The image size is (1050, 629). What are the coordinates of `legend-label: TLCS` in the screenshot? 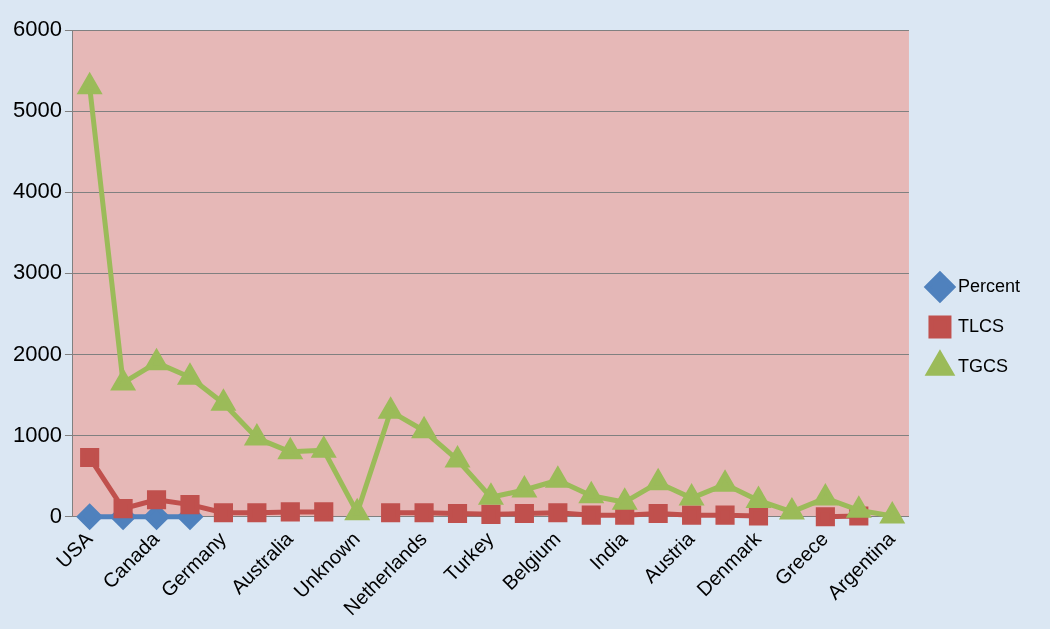 It's located at (980, 325).